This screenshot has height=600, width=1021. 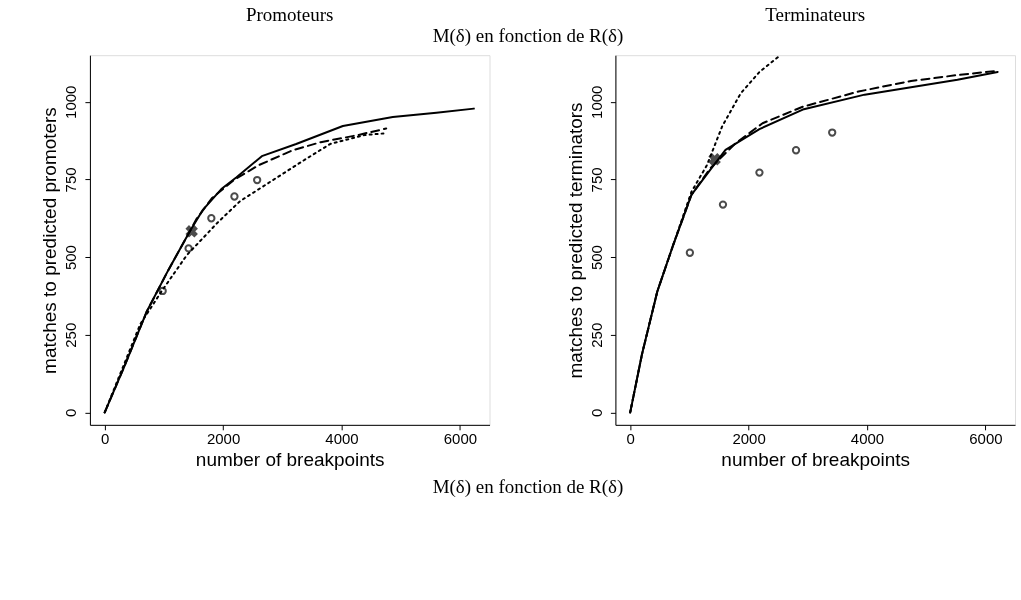 I want to click on y-axis-title: matches to predicted terminators, so click(x=575, y=240).